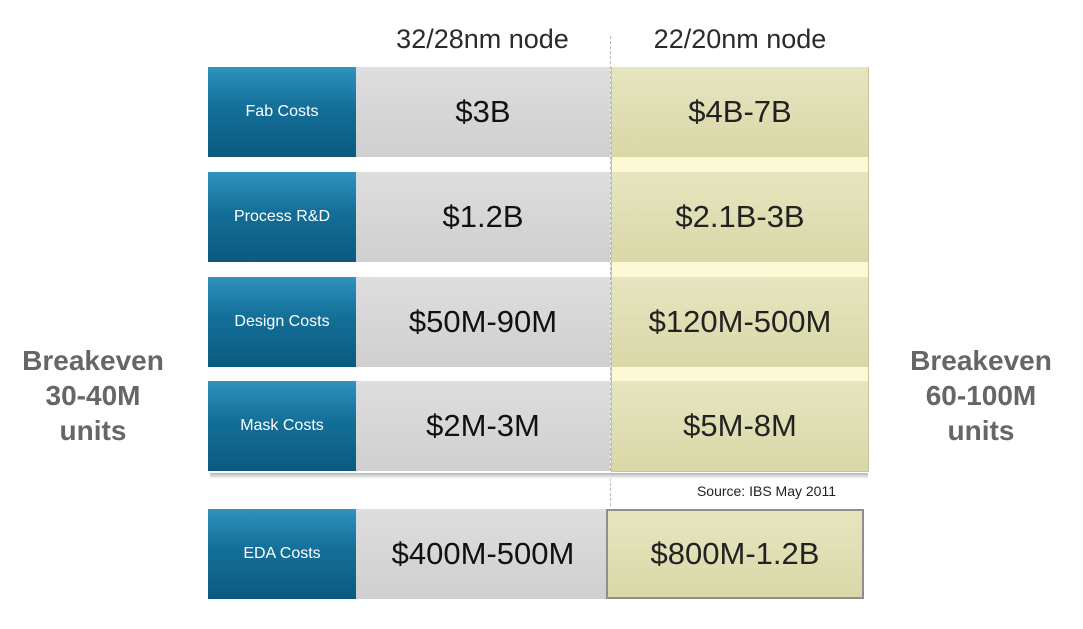 The image size is (1083, 629). Describe the element at coordinates (539, 476) in the screenshot. I see `table-shadow` at that location.